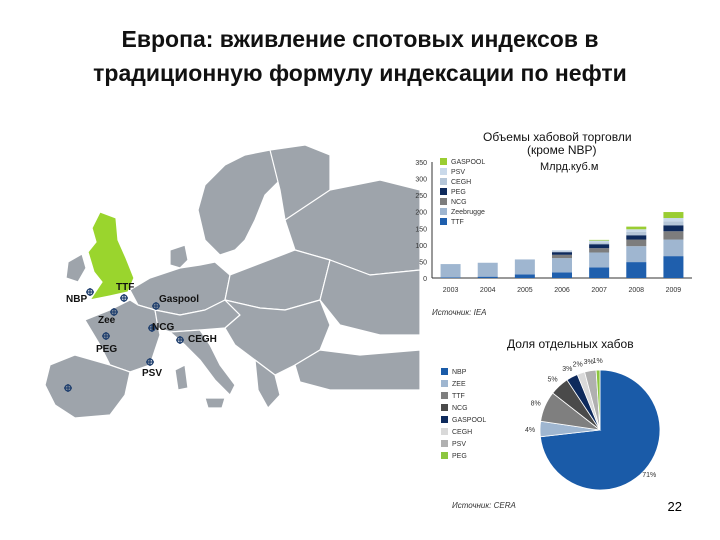 Image resolution: width=720 pixels, height=540 pixels. I want to click on pie-data-label: 71%, so click(649, 475).